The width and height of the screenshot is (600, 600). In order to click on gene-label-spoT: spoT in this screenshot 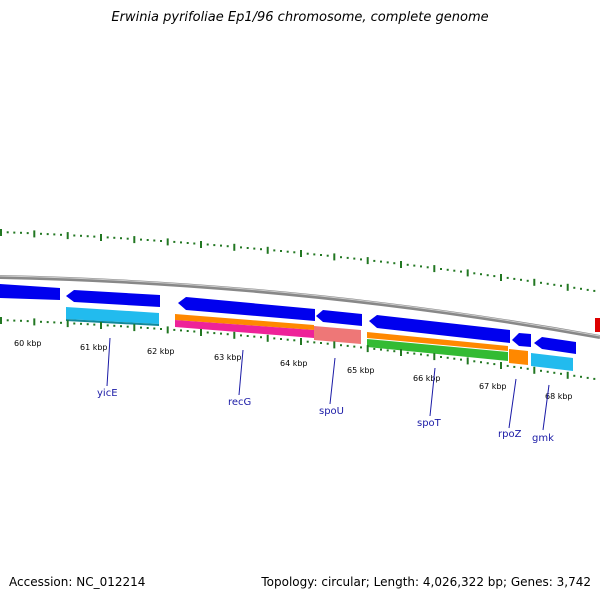, I will do `click(429, 423)`.